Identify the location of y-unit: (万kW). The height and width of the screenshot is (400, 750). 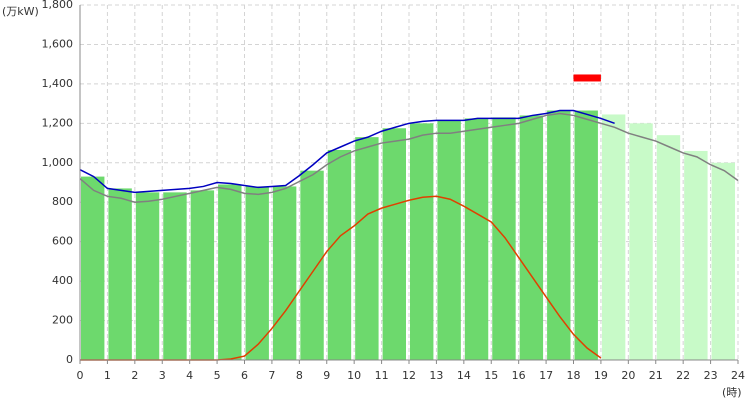
(20, 11).